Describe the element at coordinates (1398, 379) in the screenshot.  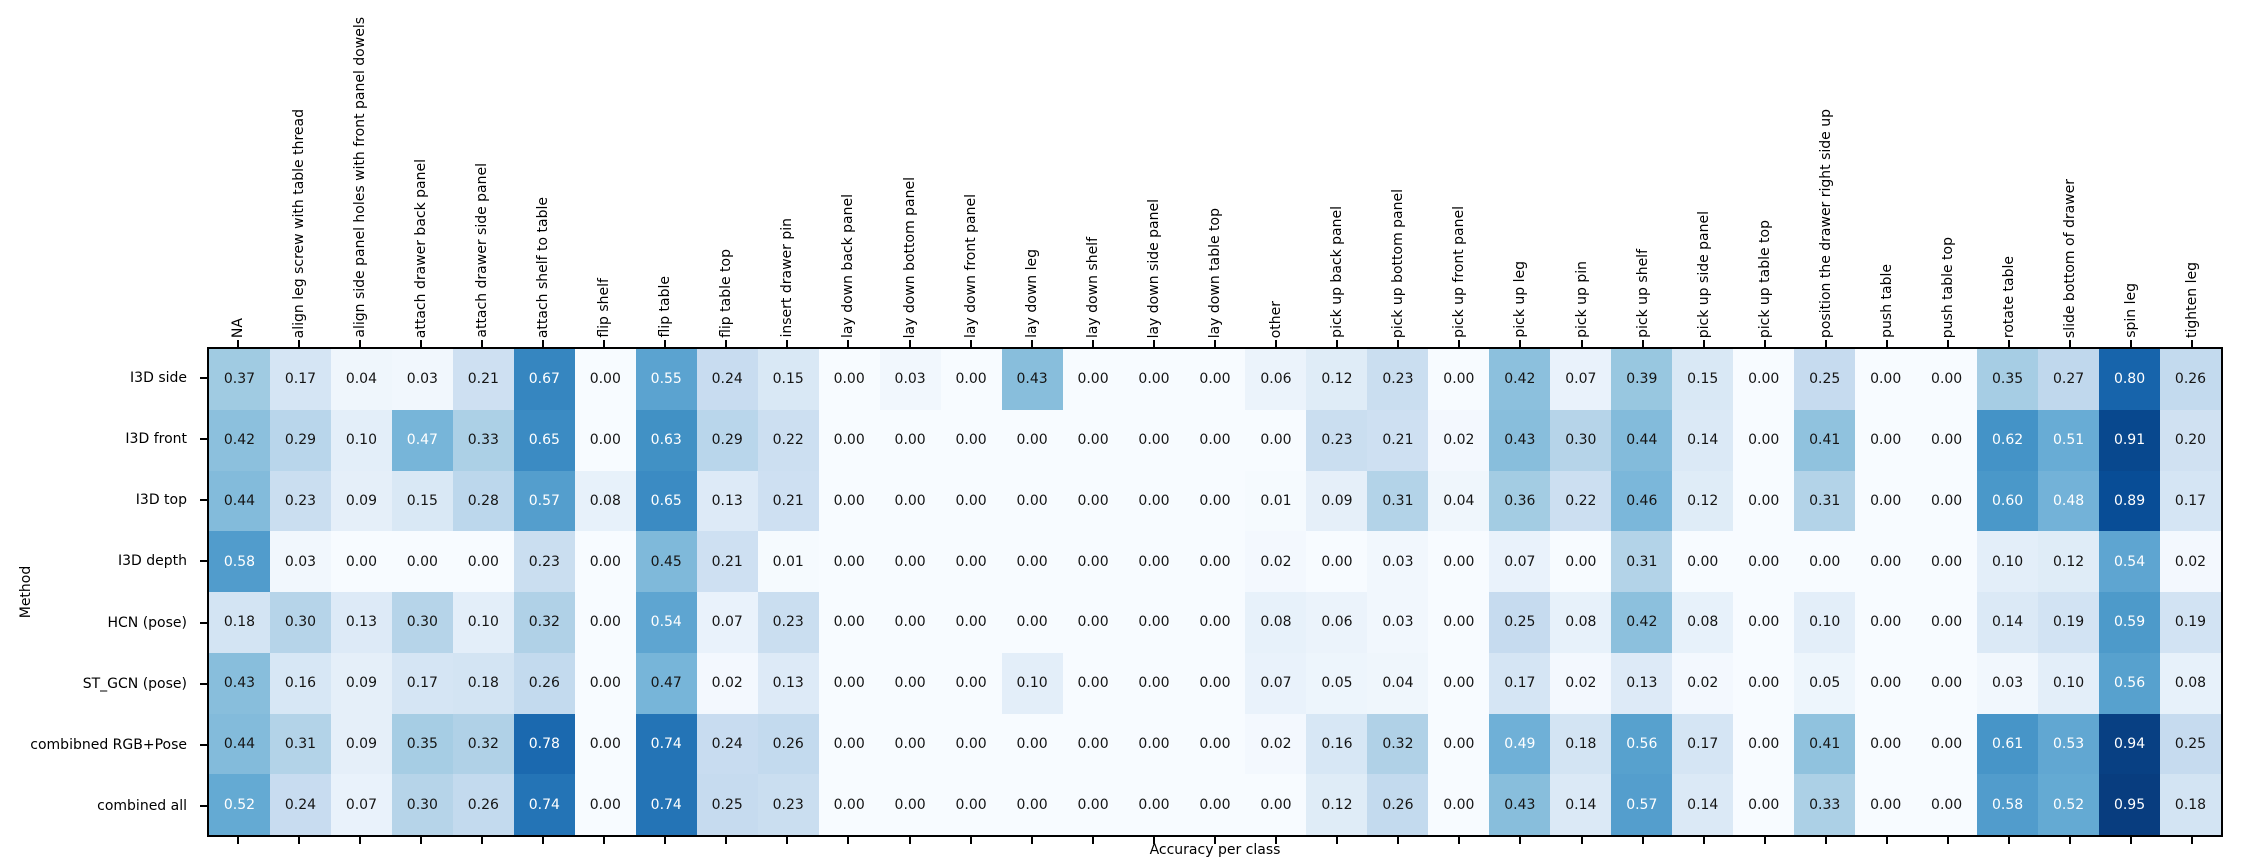
I see `heatmap-cell: 0.23` at that location.